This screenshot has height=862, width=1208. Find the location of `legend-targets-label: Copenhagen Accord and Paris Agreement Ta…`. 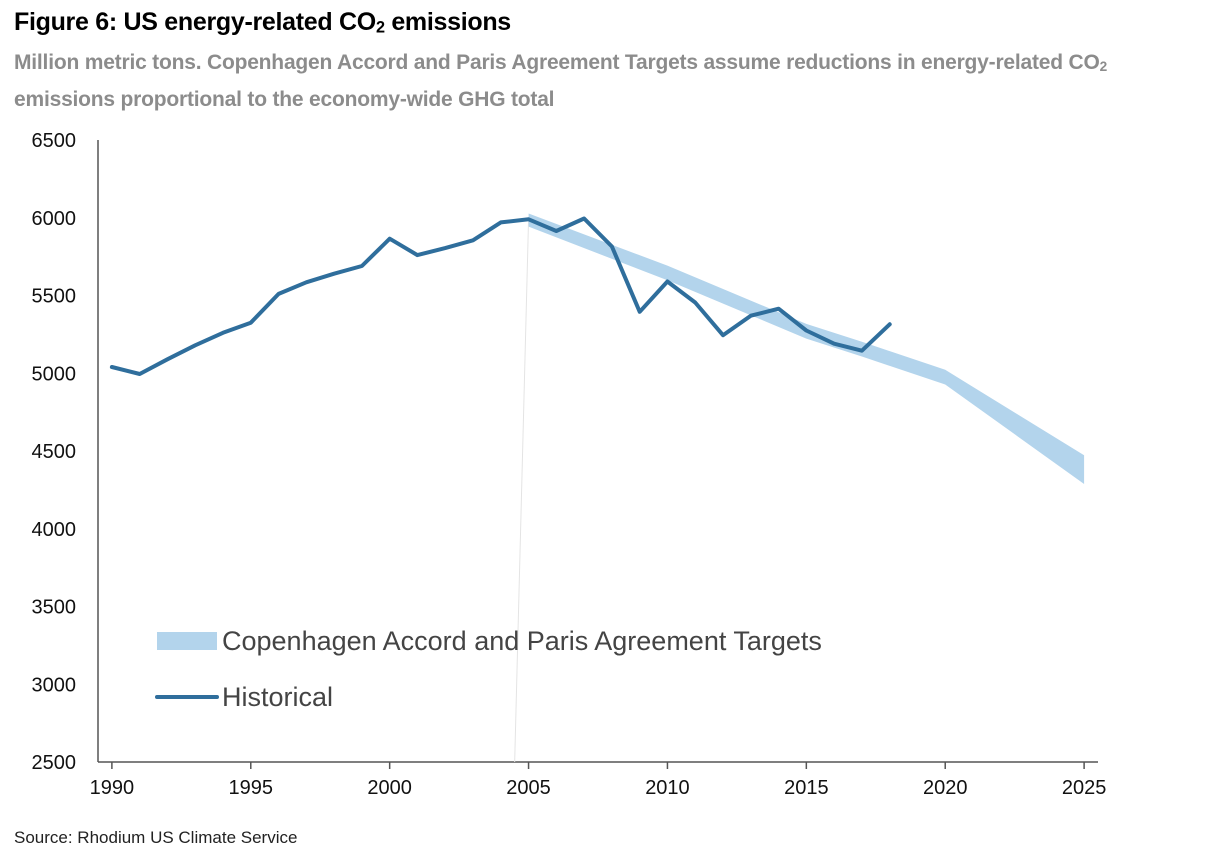

legend-targets-label: Copenhagen Accord and Paris Agreement Ta… is located at coordinates (522, 641).